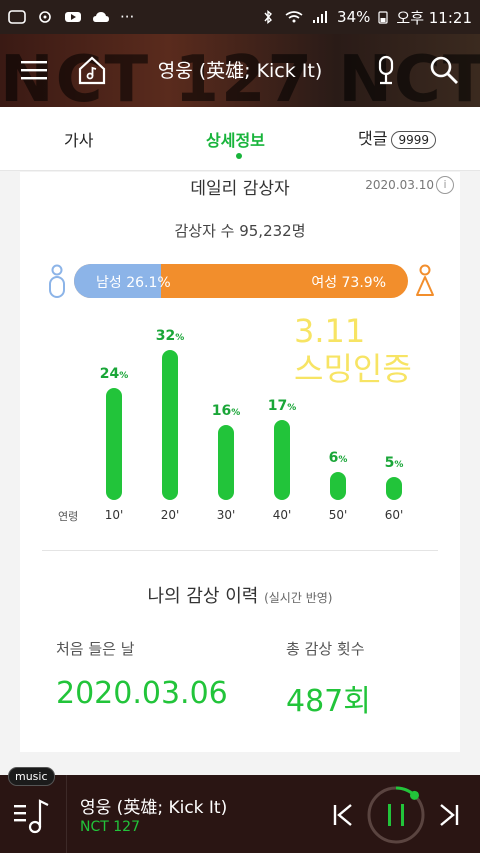 This screenshot has width=480, height=853. What do you see at coordinates (133, 283) in the screenshot?
I see `male-ratio-label: 남성 26.1%` at bounding box center [133, 283].